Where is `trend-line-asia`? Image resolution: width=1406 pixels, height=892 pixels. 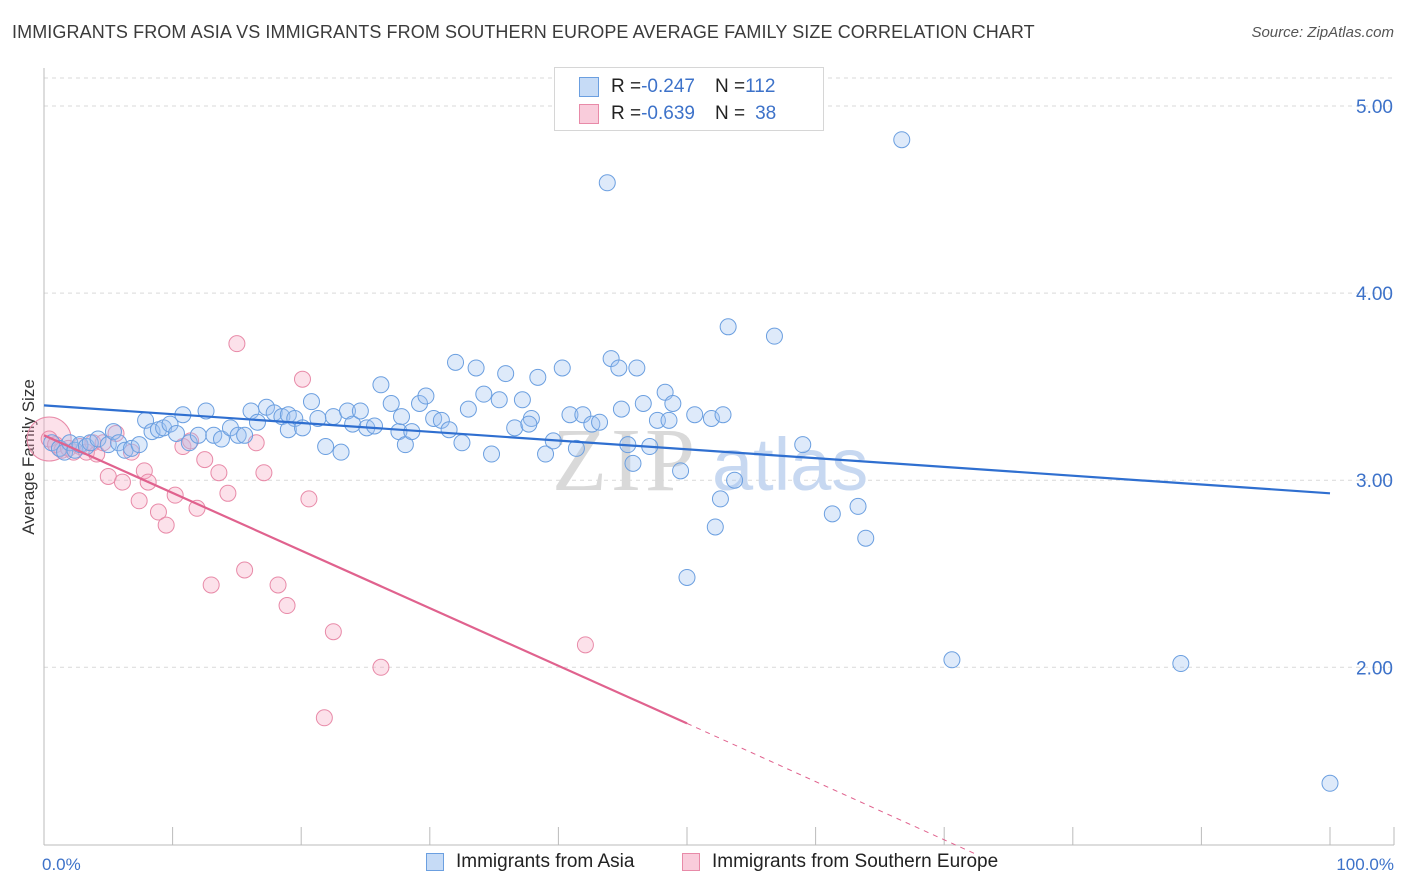
trend-line-asia is located at coordinates (687, 449).